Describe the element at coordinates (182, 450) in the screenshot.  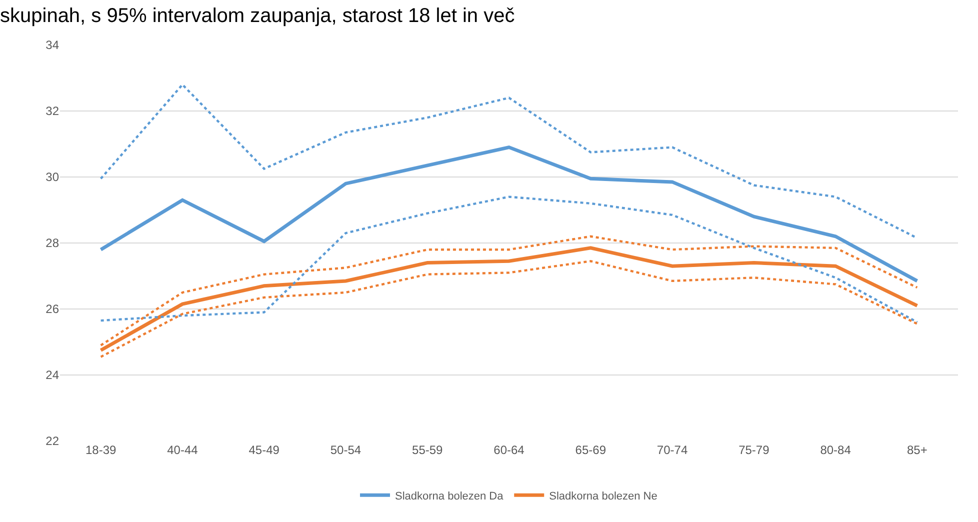
I see `x-tick-label: 40-44` at that location.